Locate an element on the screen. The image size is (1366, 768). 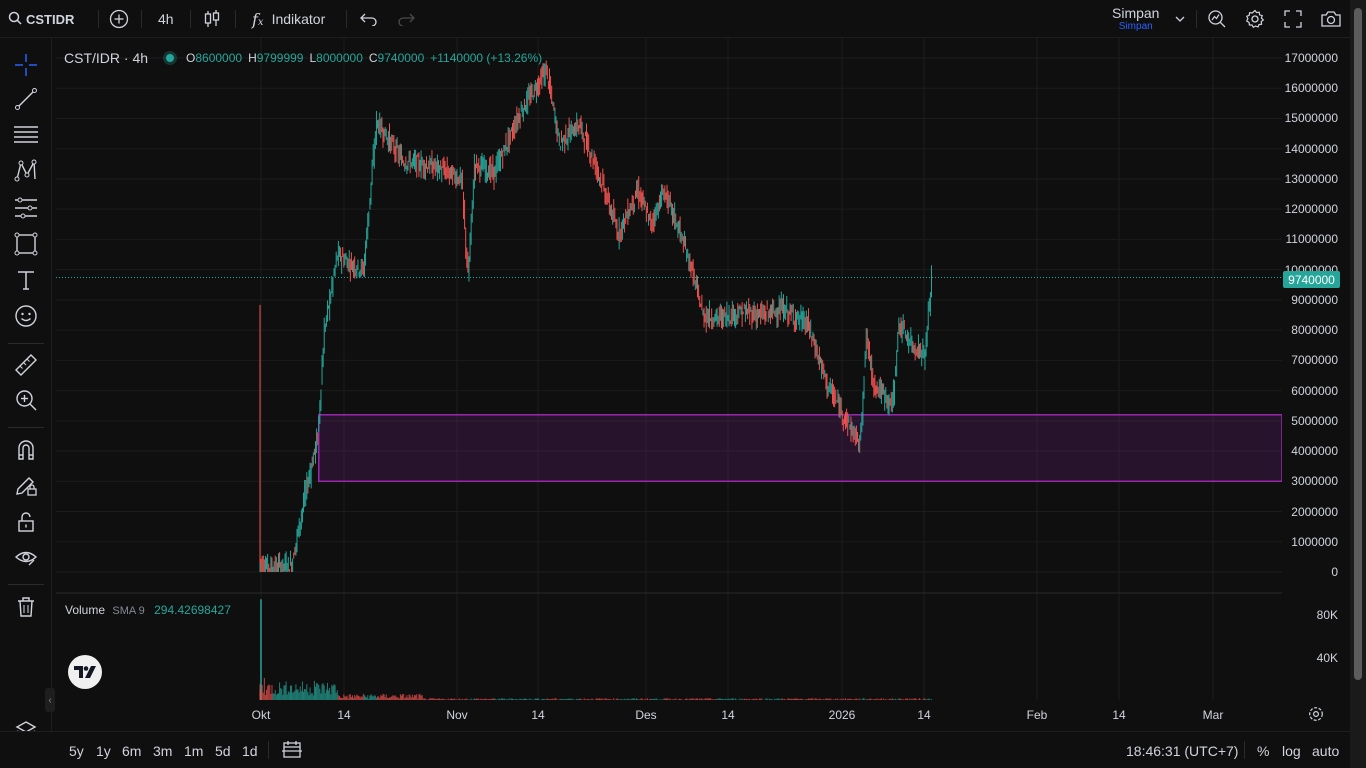
price-tick-label: 0 is located at coordinates (1334, 572).